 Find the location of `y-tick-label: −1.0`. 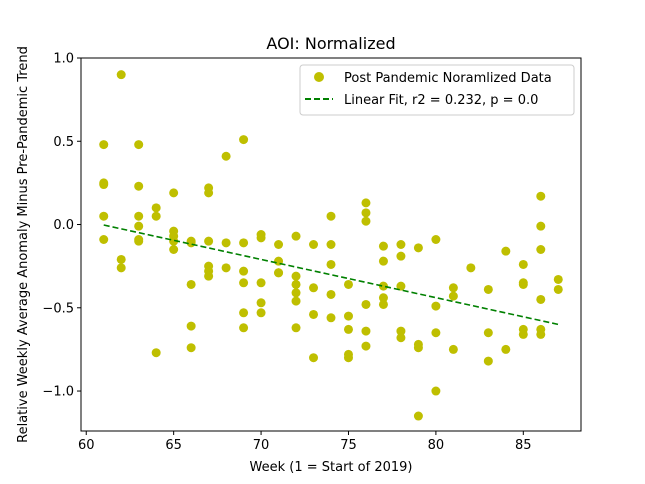

y-tick-label: −1.0 is located at coordinates (58, 392).